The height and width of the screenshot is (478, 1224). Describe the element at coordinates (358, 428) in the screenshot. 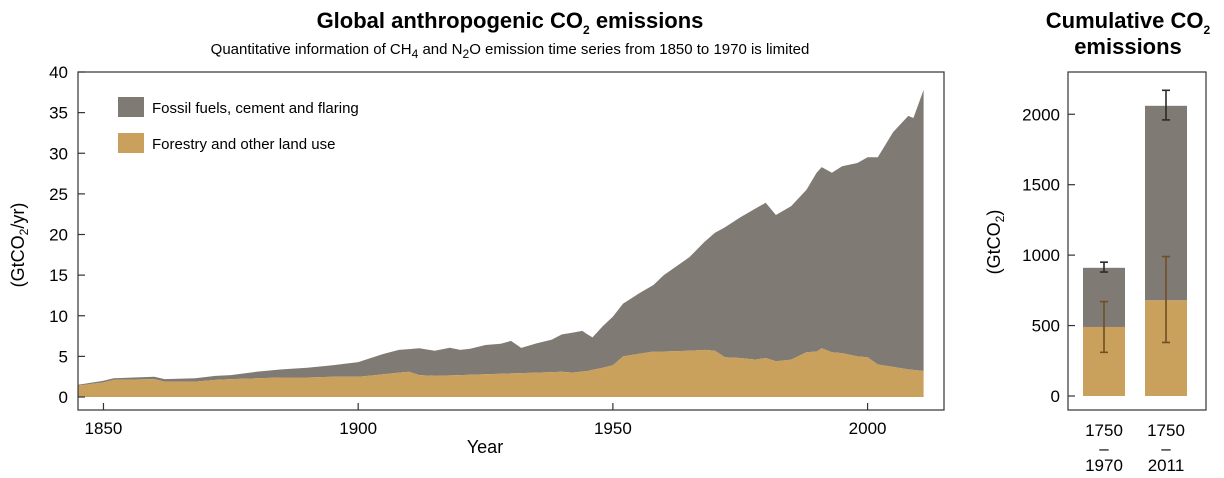

I see `x-tick-label: 1900` at that location.